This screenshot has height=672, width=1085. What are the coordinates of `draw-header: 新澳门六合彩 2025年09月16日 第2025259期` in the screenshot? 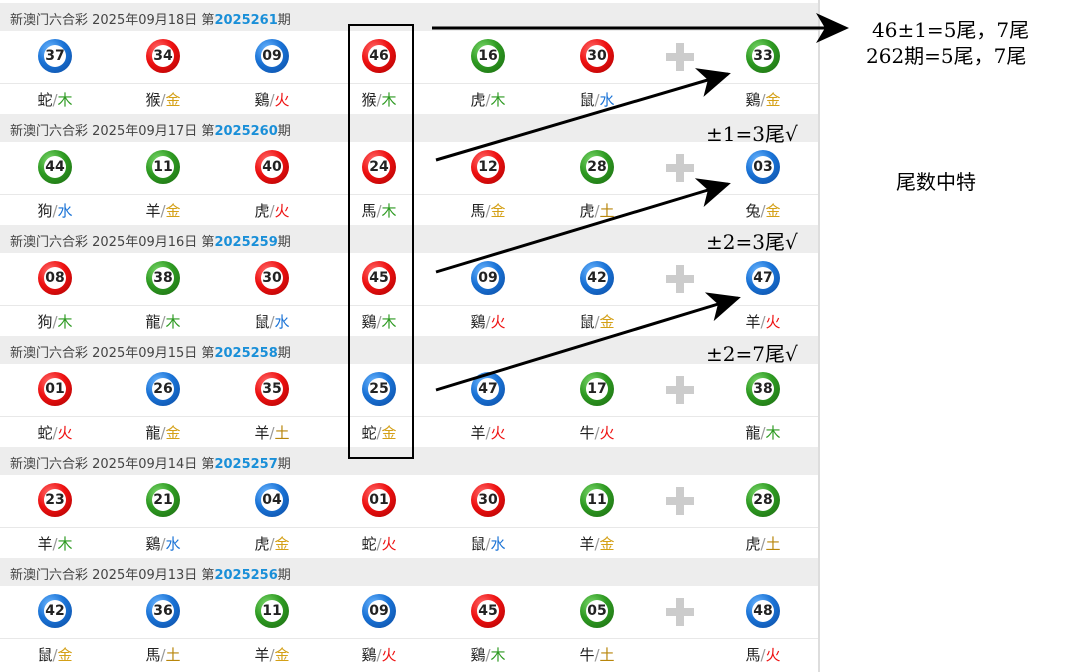 It's located at (409, 239).